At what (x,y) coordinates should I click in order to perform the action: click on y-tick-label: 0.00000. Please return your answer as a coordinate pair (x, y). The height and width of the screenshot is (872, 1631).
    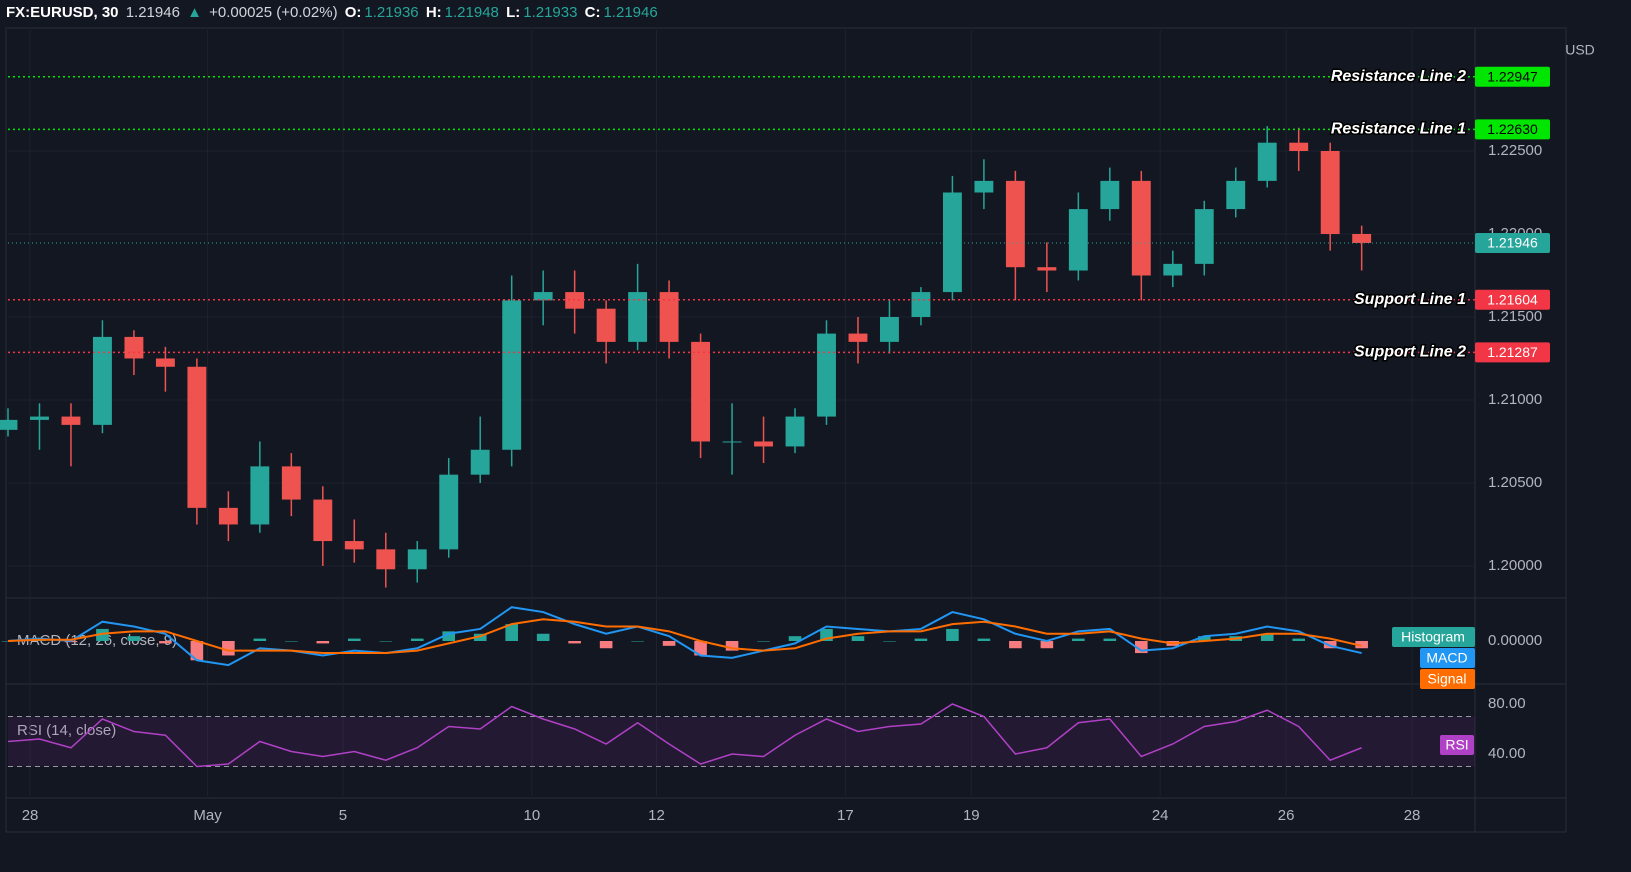
    Looking at the image, I should click on (1515, 640).